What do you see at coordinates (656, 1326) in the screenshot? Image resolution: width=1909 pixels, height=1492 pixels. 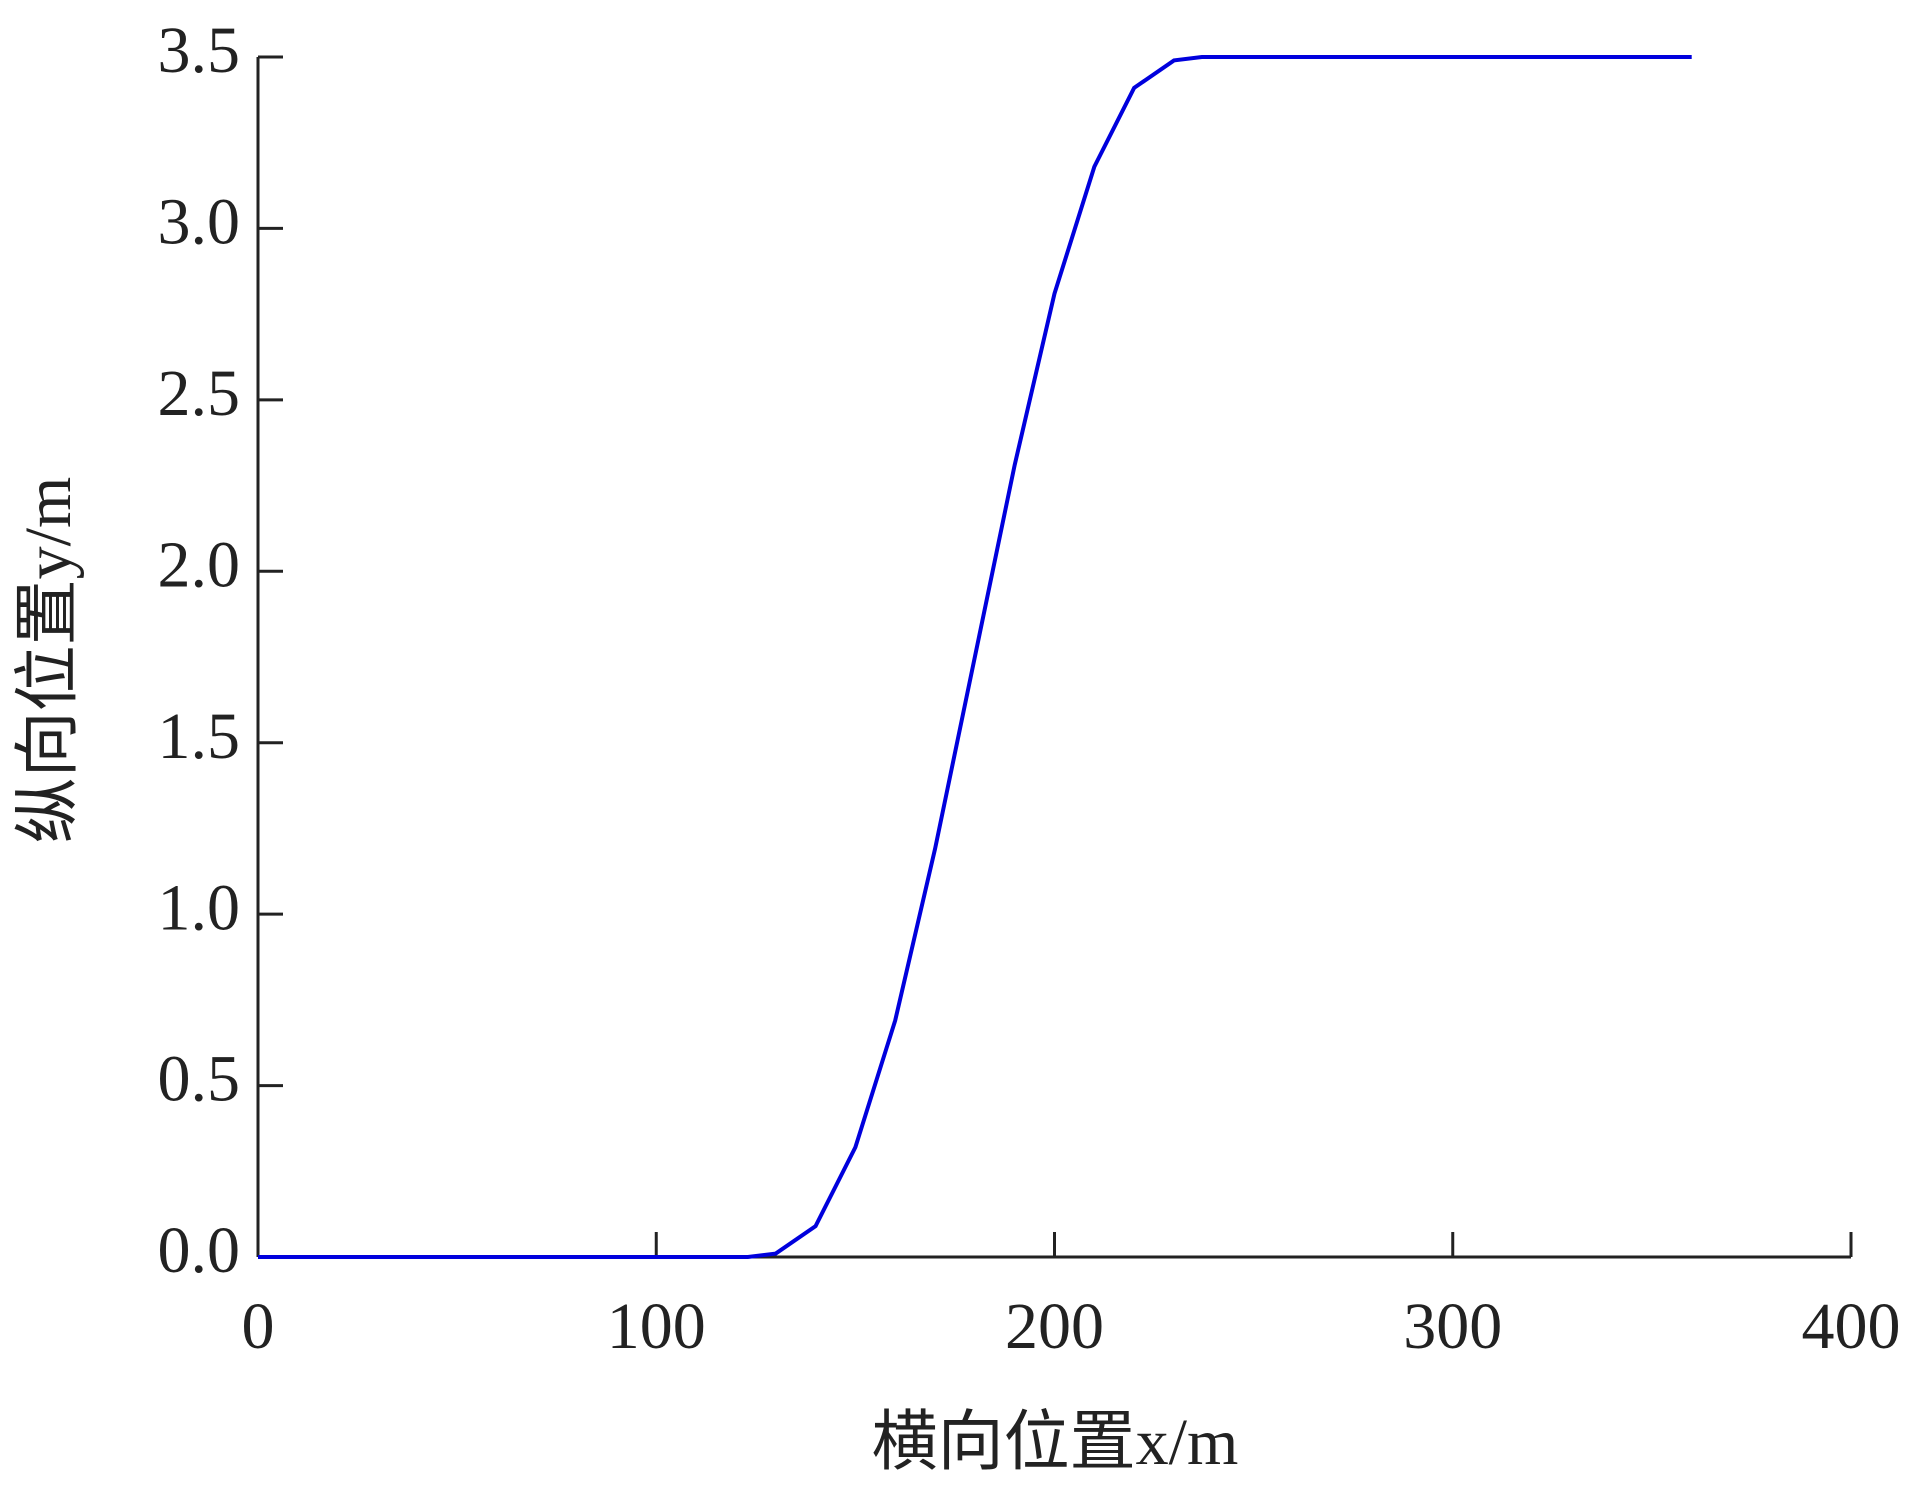 I see `x-tick-label: 100` at bounding box center [656, 1326].